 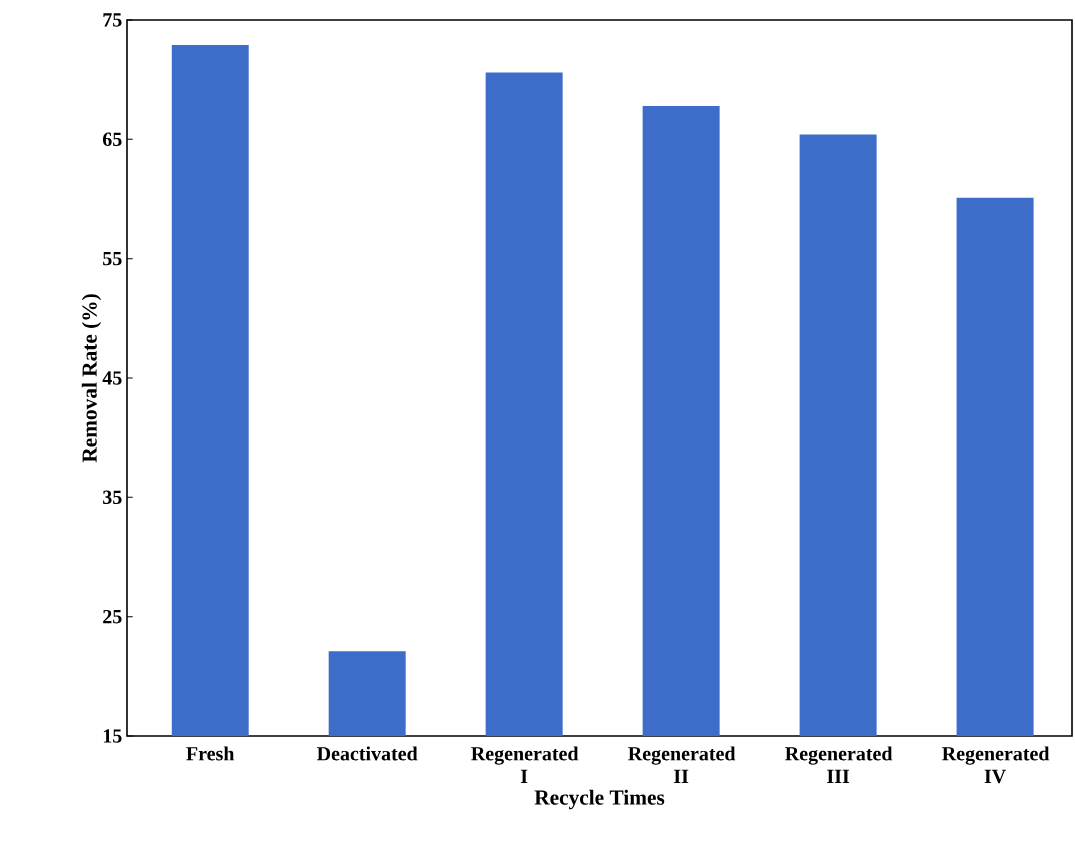 What do you see at coordinates (112, 20) in the screenshot?
I see `y-tick-label: 75` at bounding box center [112, 20].